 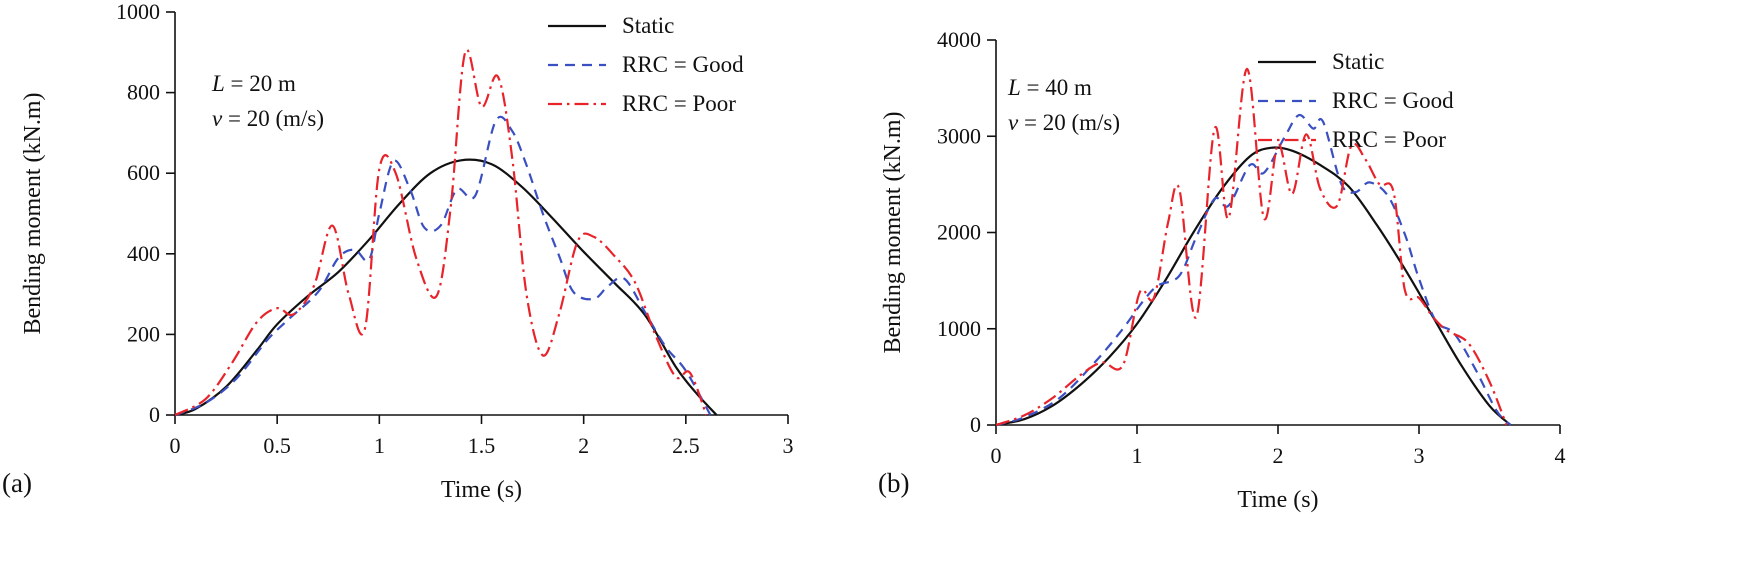 I want to click on legend-a: Static RRC = Good RRC = Poor, so click(x=645, y=64).